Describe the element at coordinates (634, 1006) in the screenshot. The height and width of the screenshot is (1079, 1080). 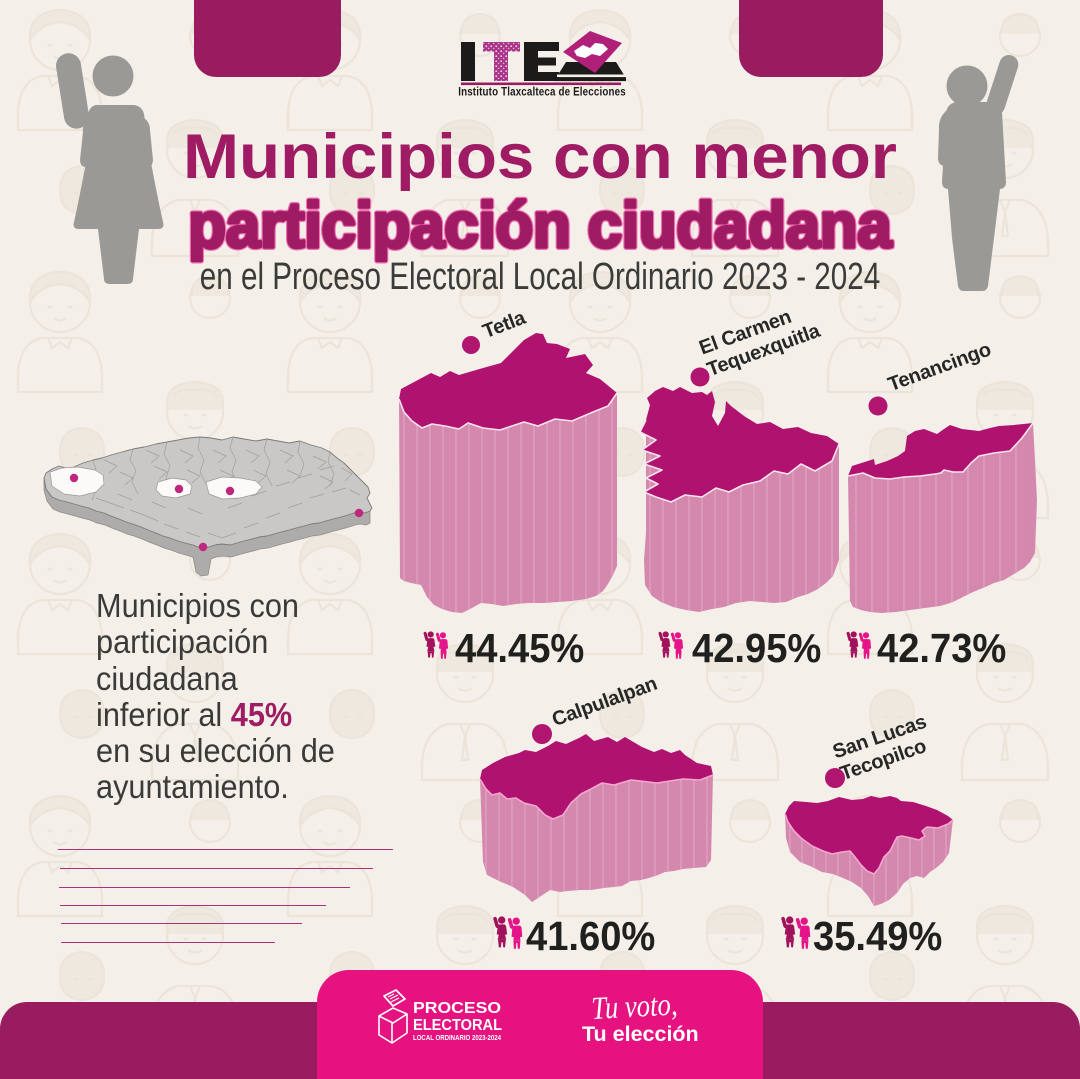
I see `svg-text: Tu voto,` at that location.